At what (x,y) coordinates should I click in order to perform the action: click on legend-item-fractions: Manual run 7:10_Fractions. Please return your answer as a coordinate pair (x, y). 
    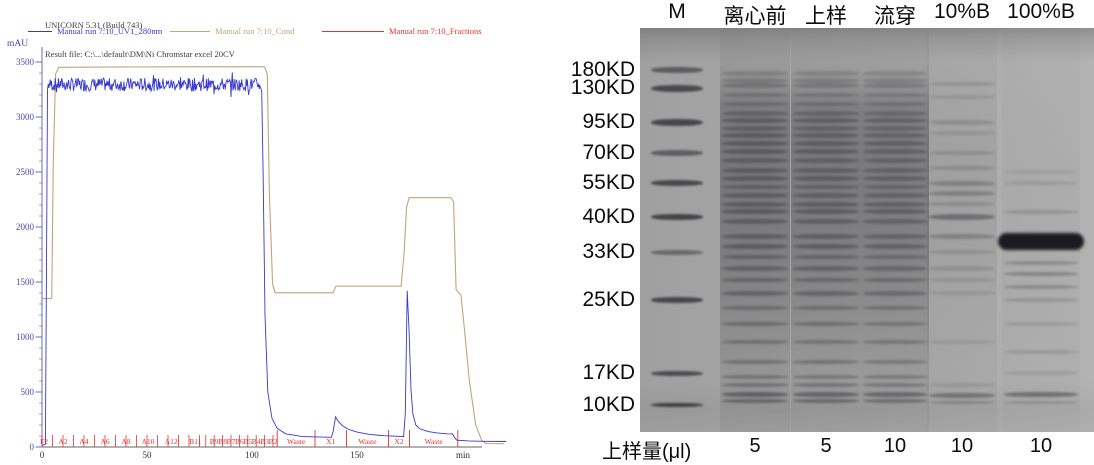
    Looking at the image, I should click on (402, 31).